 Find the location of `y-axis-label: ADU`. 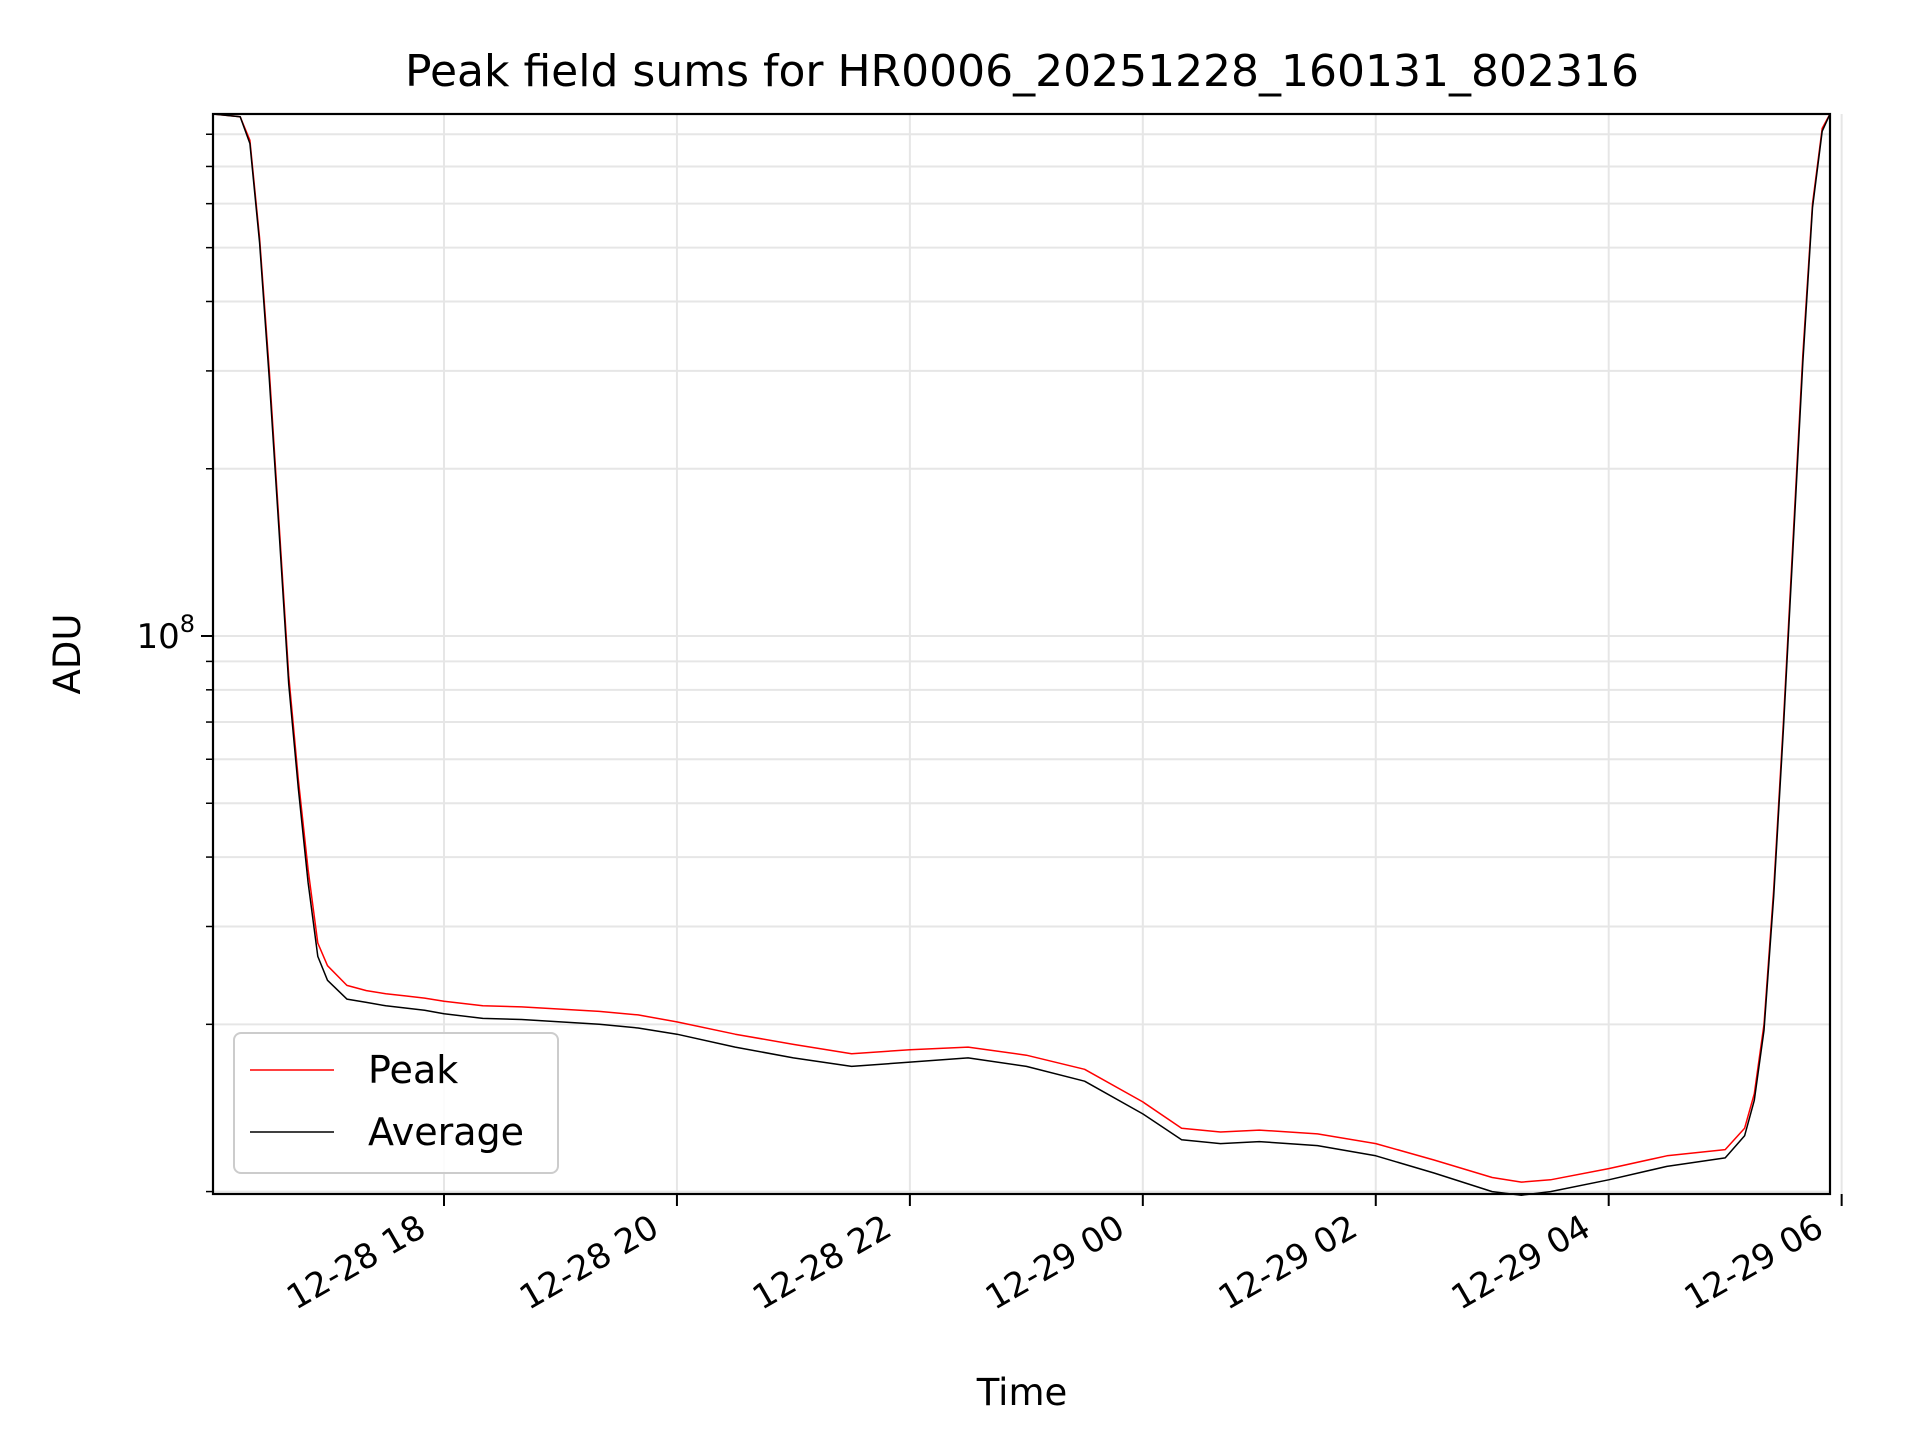

y-axis-label: ADU is located at coordinates (67, 654).